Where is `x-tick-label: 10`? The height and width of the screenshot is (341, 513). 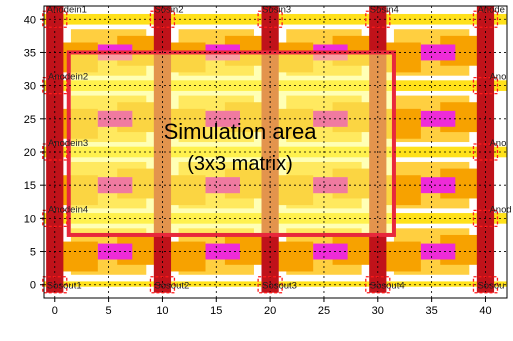 x-tick-label: 10 is located at coordinates (162, 311).